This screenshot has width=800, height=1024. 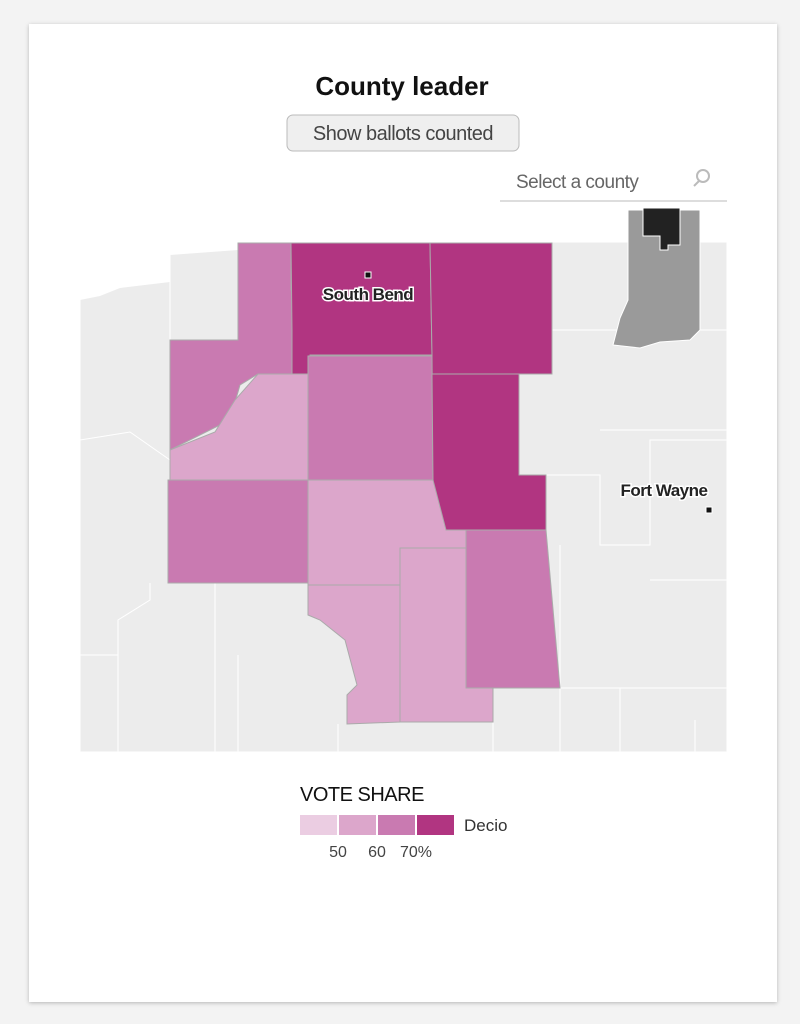 What do you see at coordinates (362, 795) in the screenshot?
I see `legend-title: VOTE SHARE` at bounding box center [362, 795].